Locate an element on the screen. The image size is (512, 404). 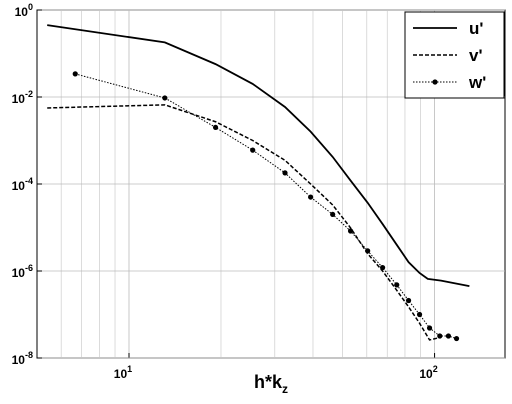
legend-marker is located at coordinates (435, 82).